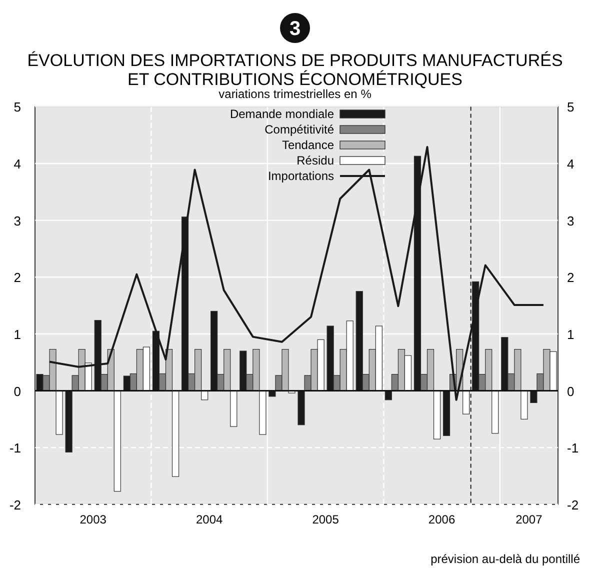 The width and height of the screenshot is (590, 568). I want to click on y-tick-label: 4, so click(17, 164).